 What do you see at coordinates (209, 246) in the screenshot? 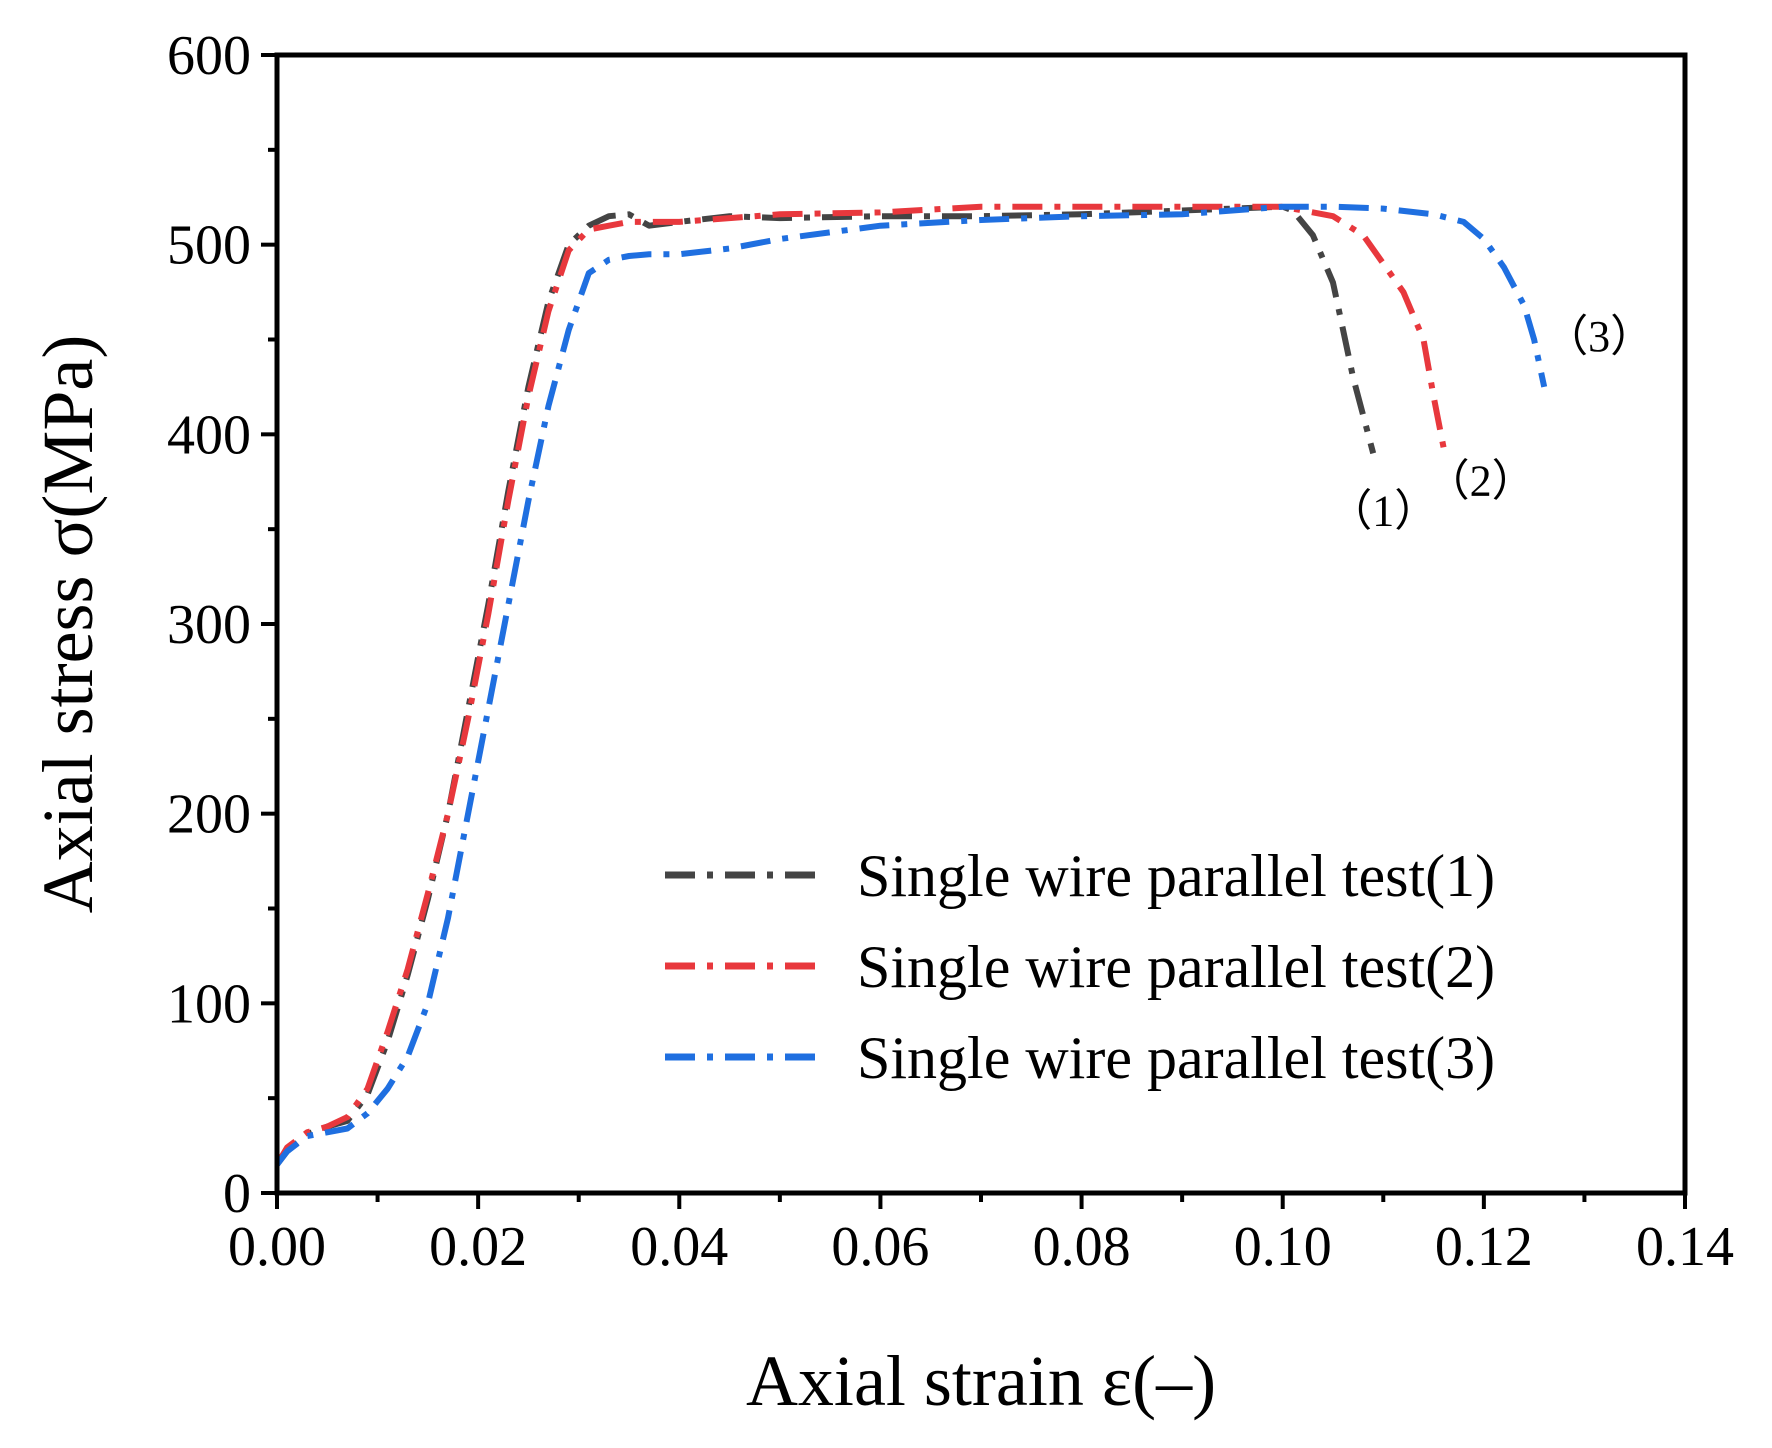
I see `y-tick-label: 500` at bounding box center [209, 246].